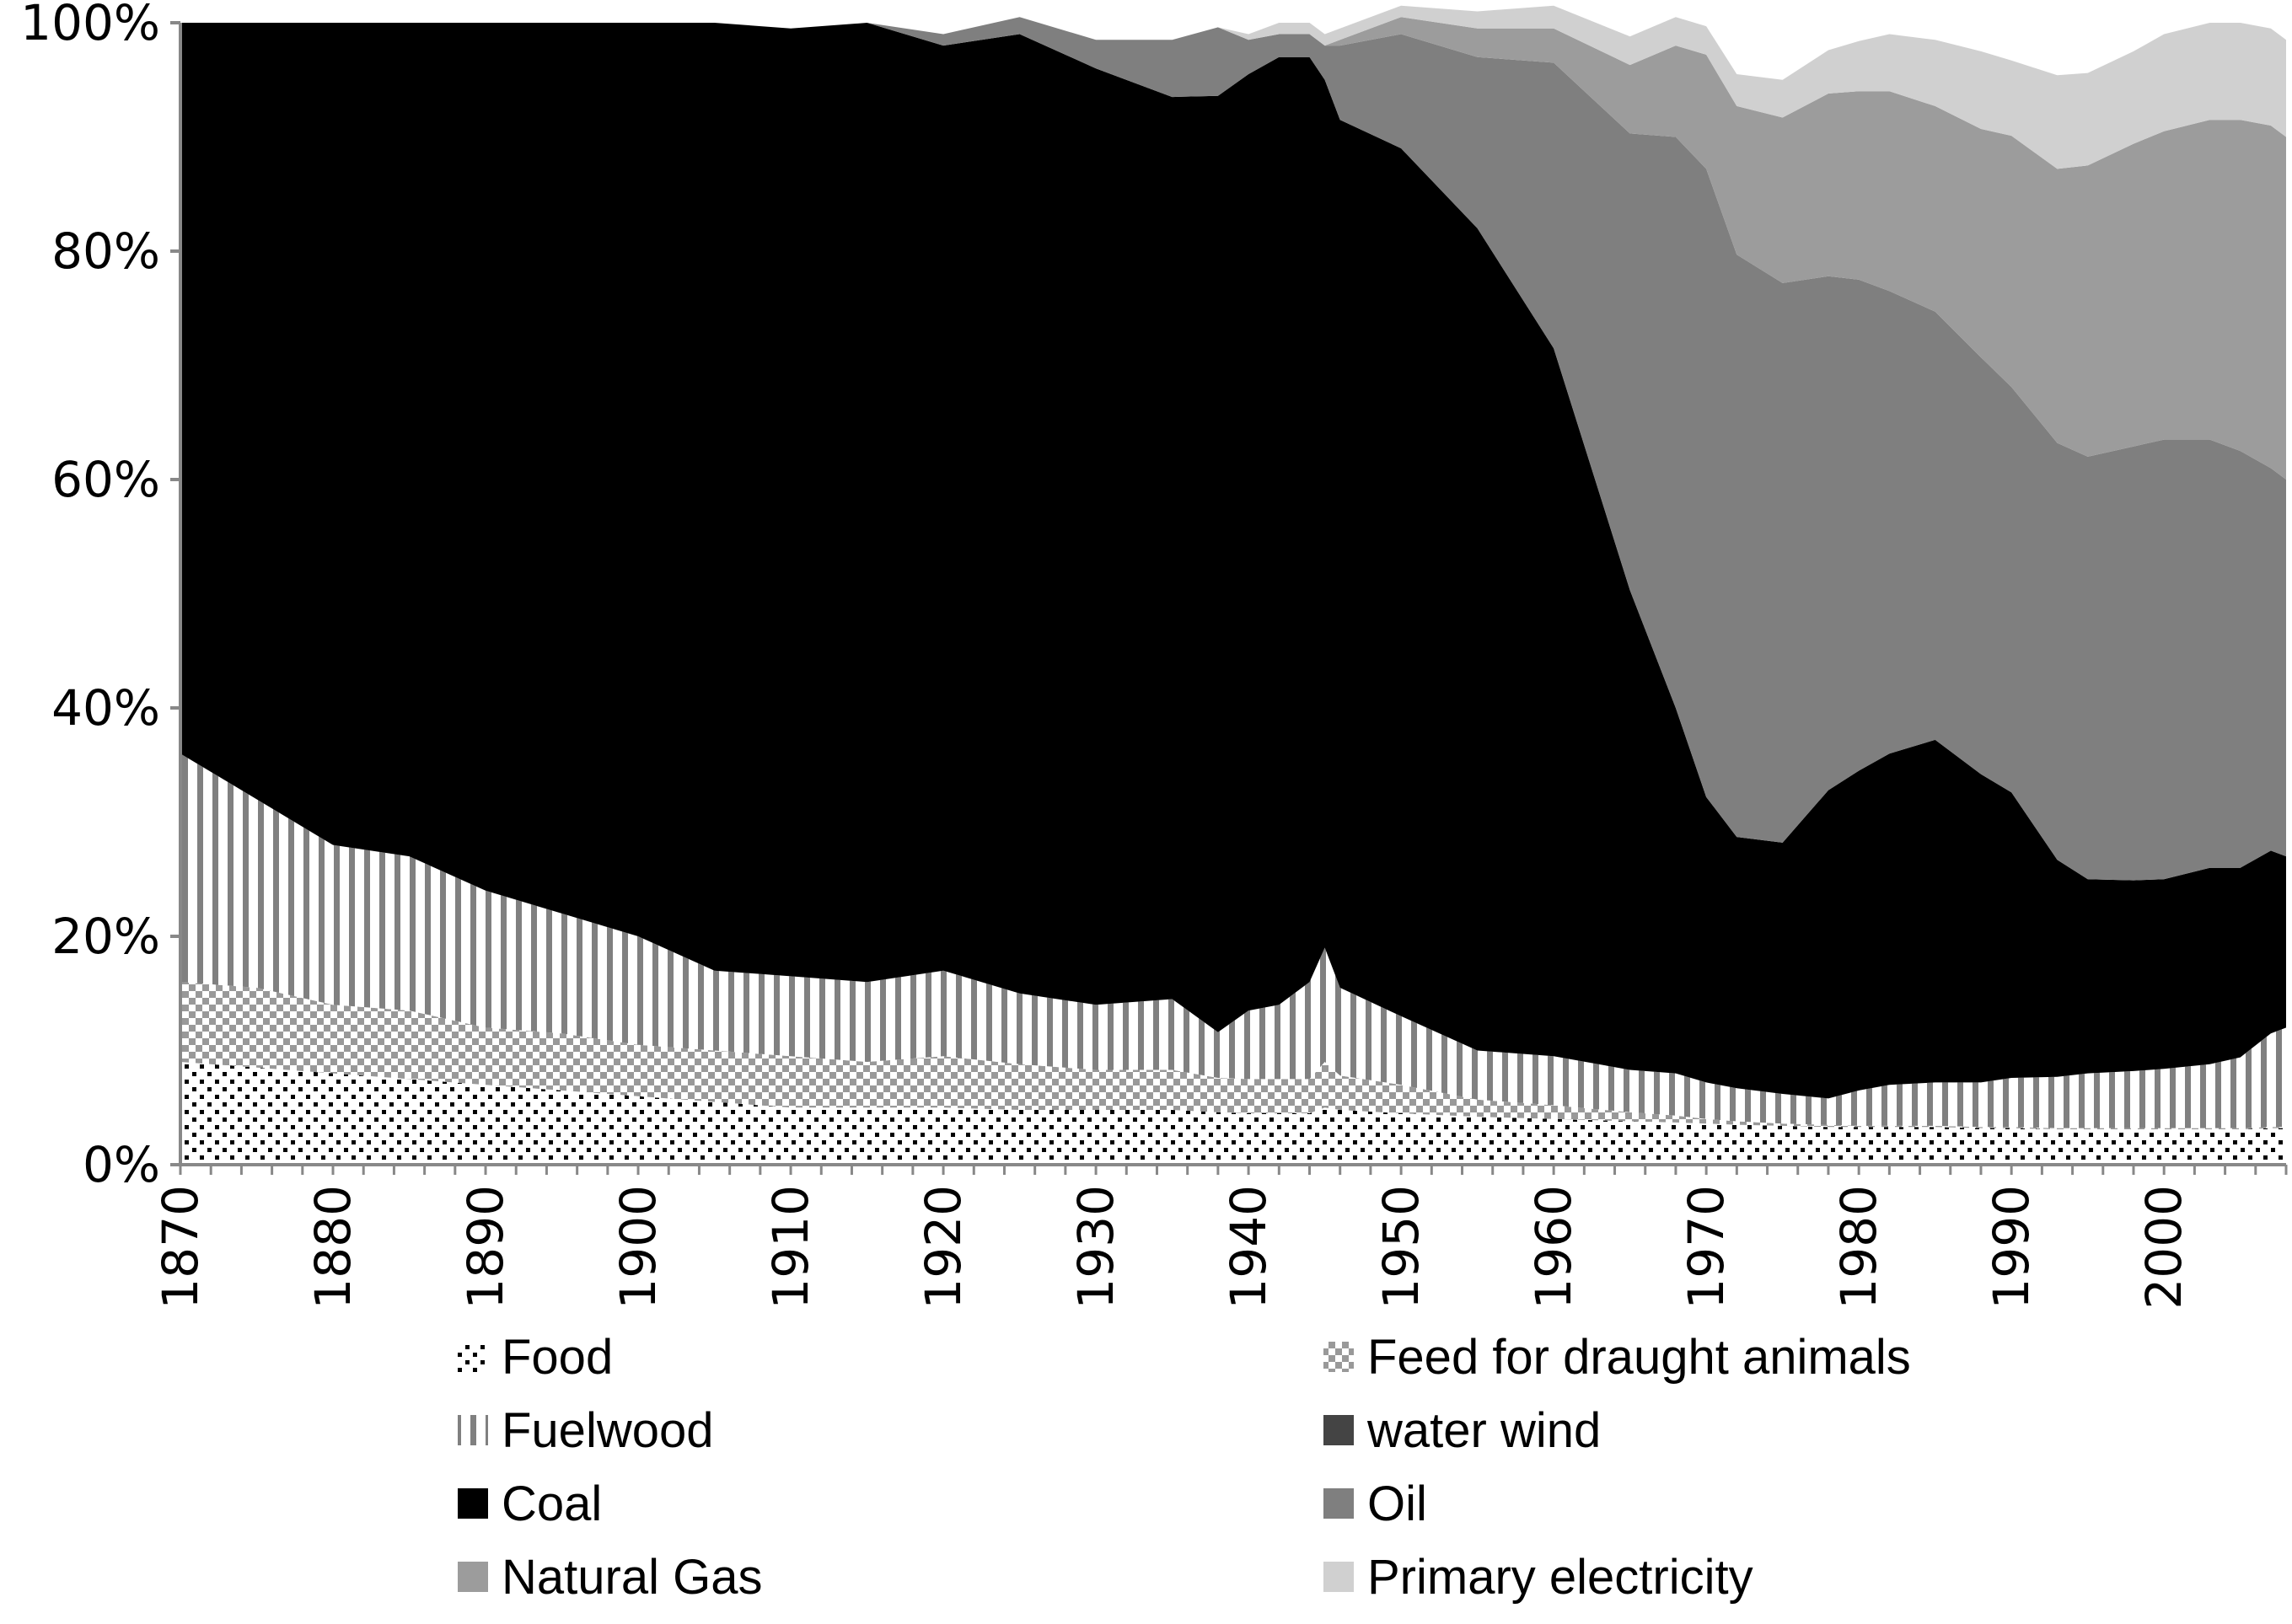 The width and height of the screenshot is (2292, 1624). Describe the element at coordinates (1554, 1247) in the screenshot. I see `x-tick-label: 1960` at that location.